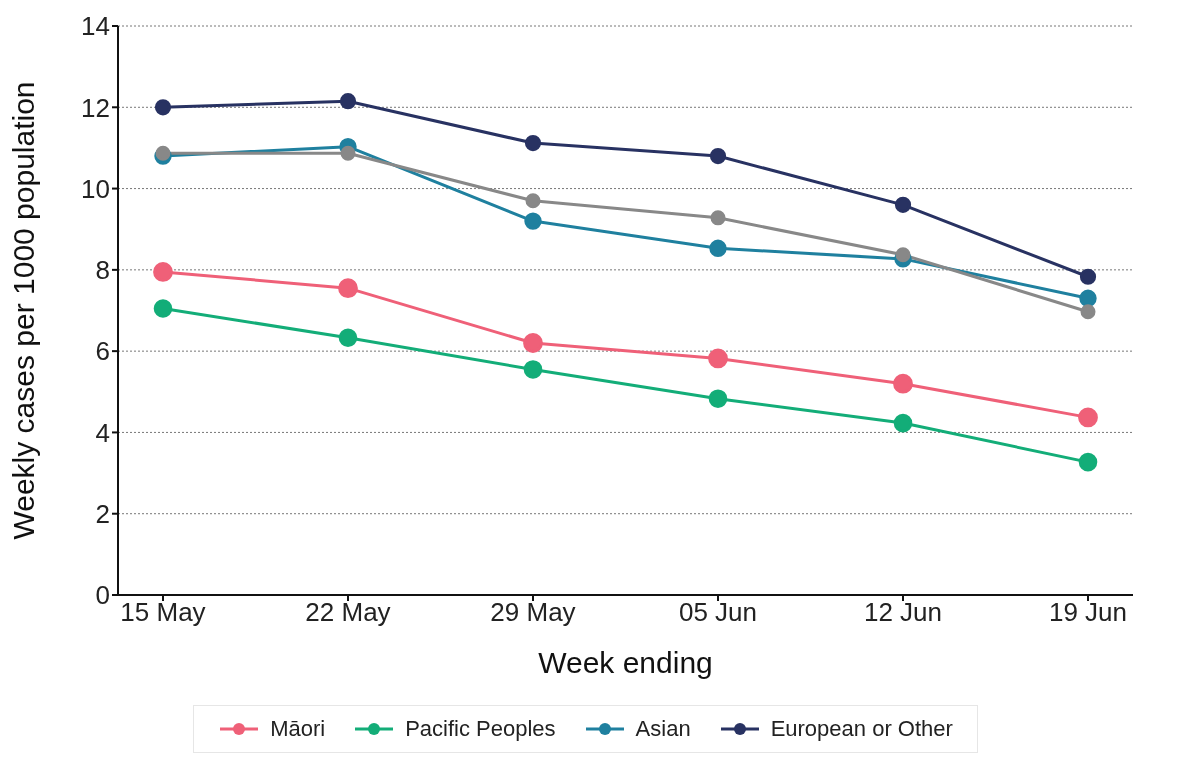 This screenshot has height=774, width=1181. What do you see at coordinates (480, 729) in the screenshot?
I see `legend-label: Pacific Peoples` at bounding box center [480, 729].